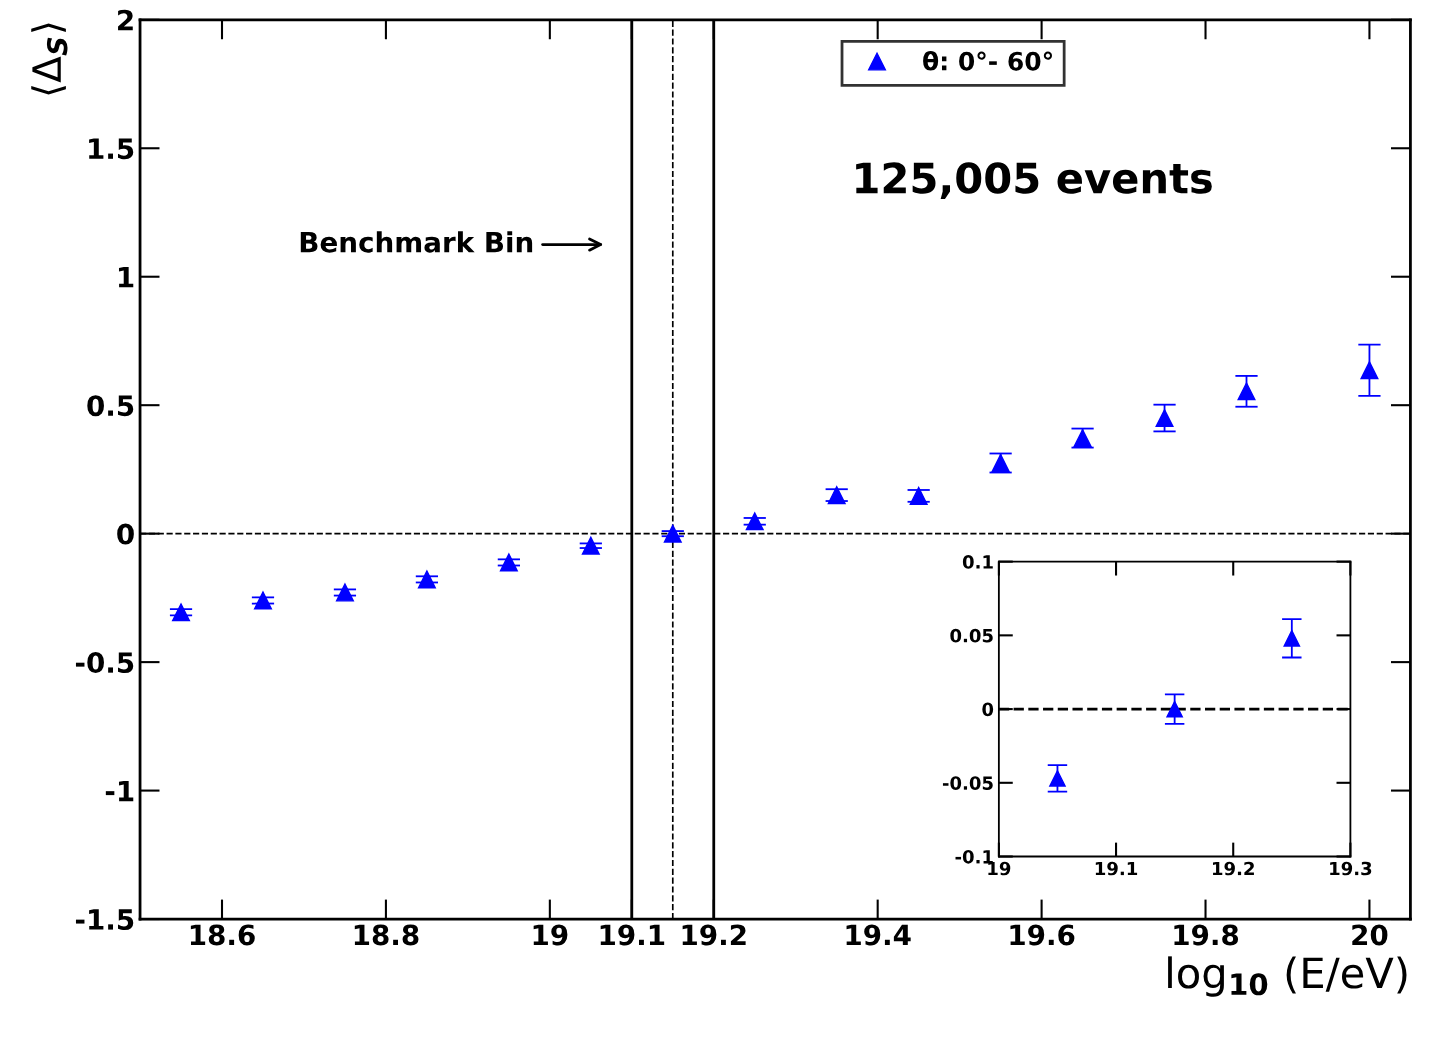 This screenshot has height=1042, width=1429. What do you see at coordinates (977, 562) in the screenshot?
I see `y-tick-label: 0.1` at bounding box center [977, 562].